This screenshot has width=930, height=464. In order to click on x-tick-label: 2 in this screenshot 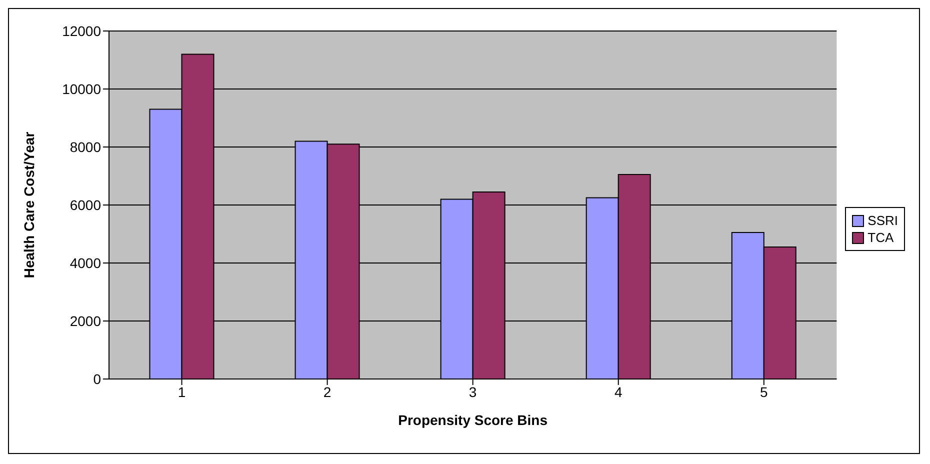, I will do `click(327, 392)`.